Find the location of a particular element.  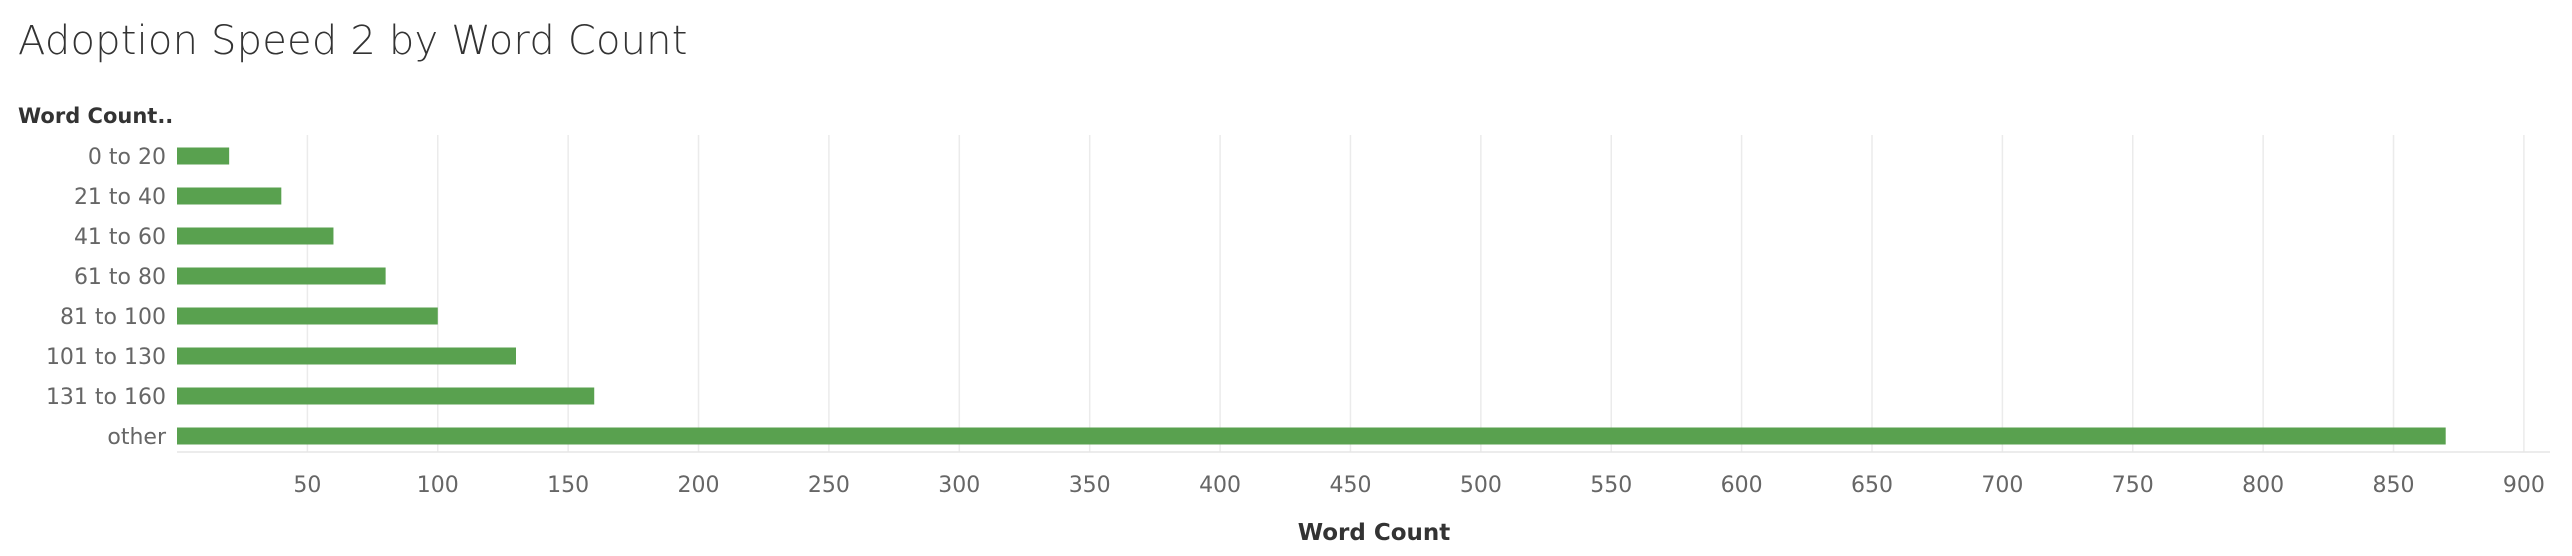

x-tick-label: 700 is located at coordinates (2002, 485).